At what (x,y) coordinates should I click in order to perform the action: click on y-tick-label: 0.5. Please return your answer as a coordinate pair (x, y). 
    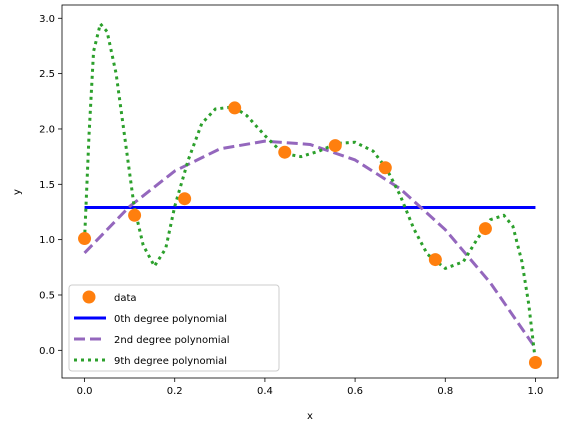
    Looking at the image, I should click on (47, 295).